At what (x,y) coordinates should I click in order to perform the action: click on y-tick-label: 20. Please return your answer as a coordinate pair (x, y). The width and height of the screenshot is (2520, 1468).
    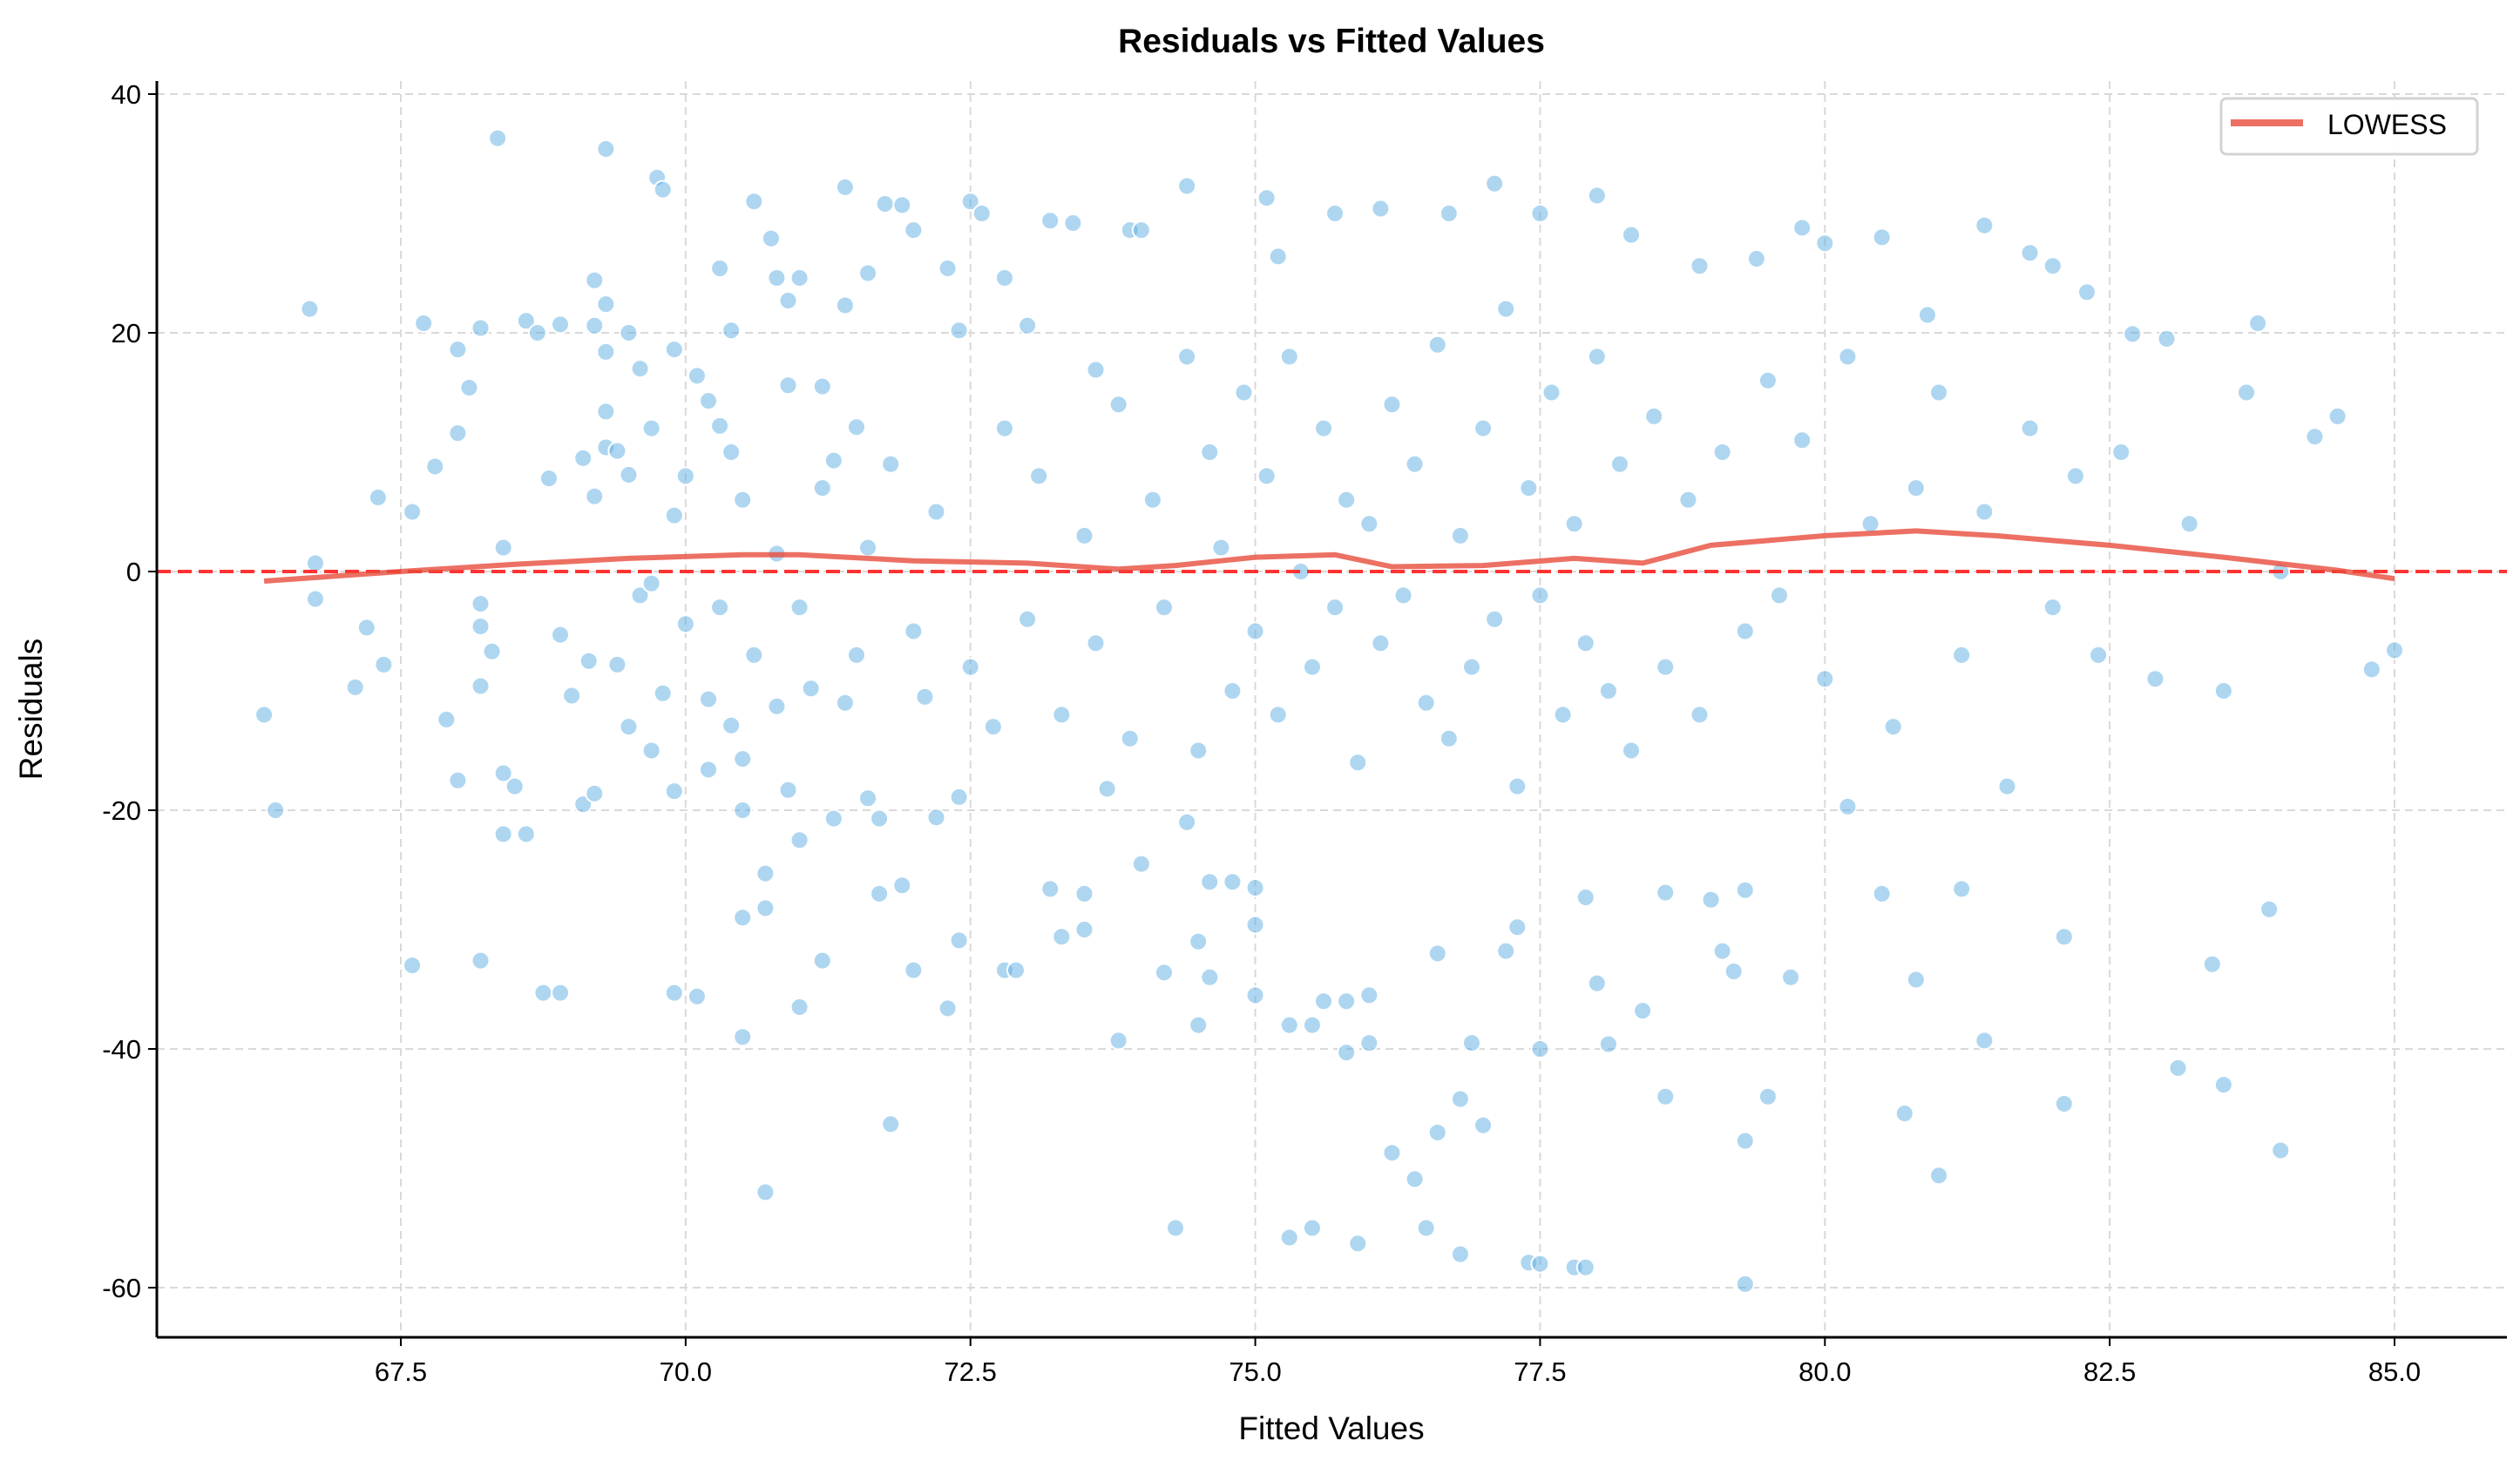
    Looking at the image, I should click on (126, 333).